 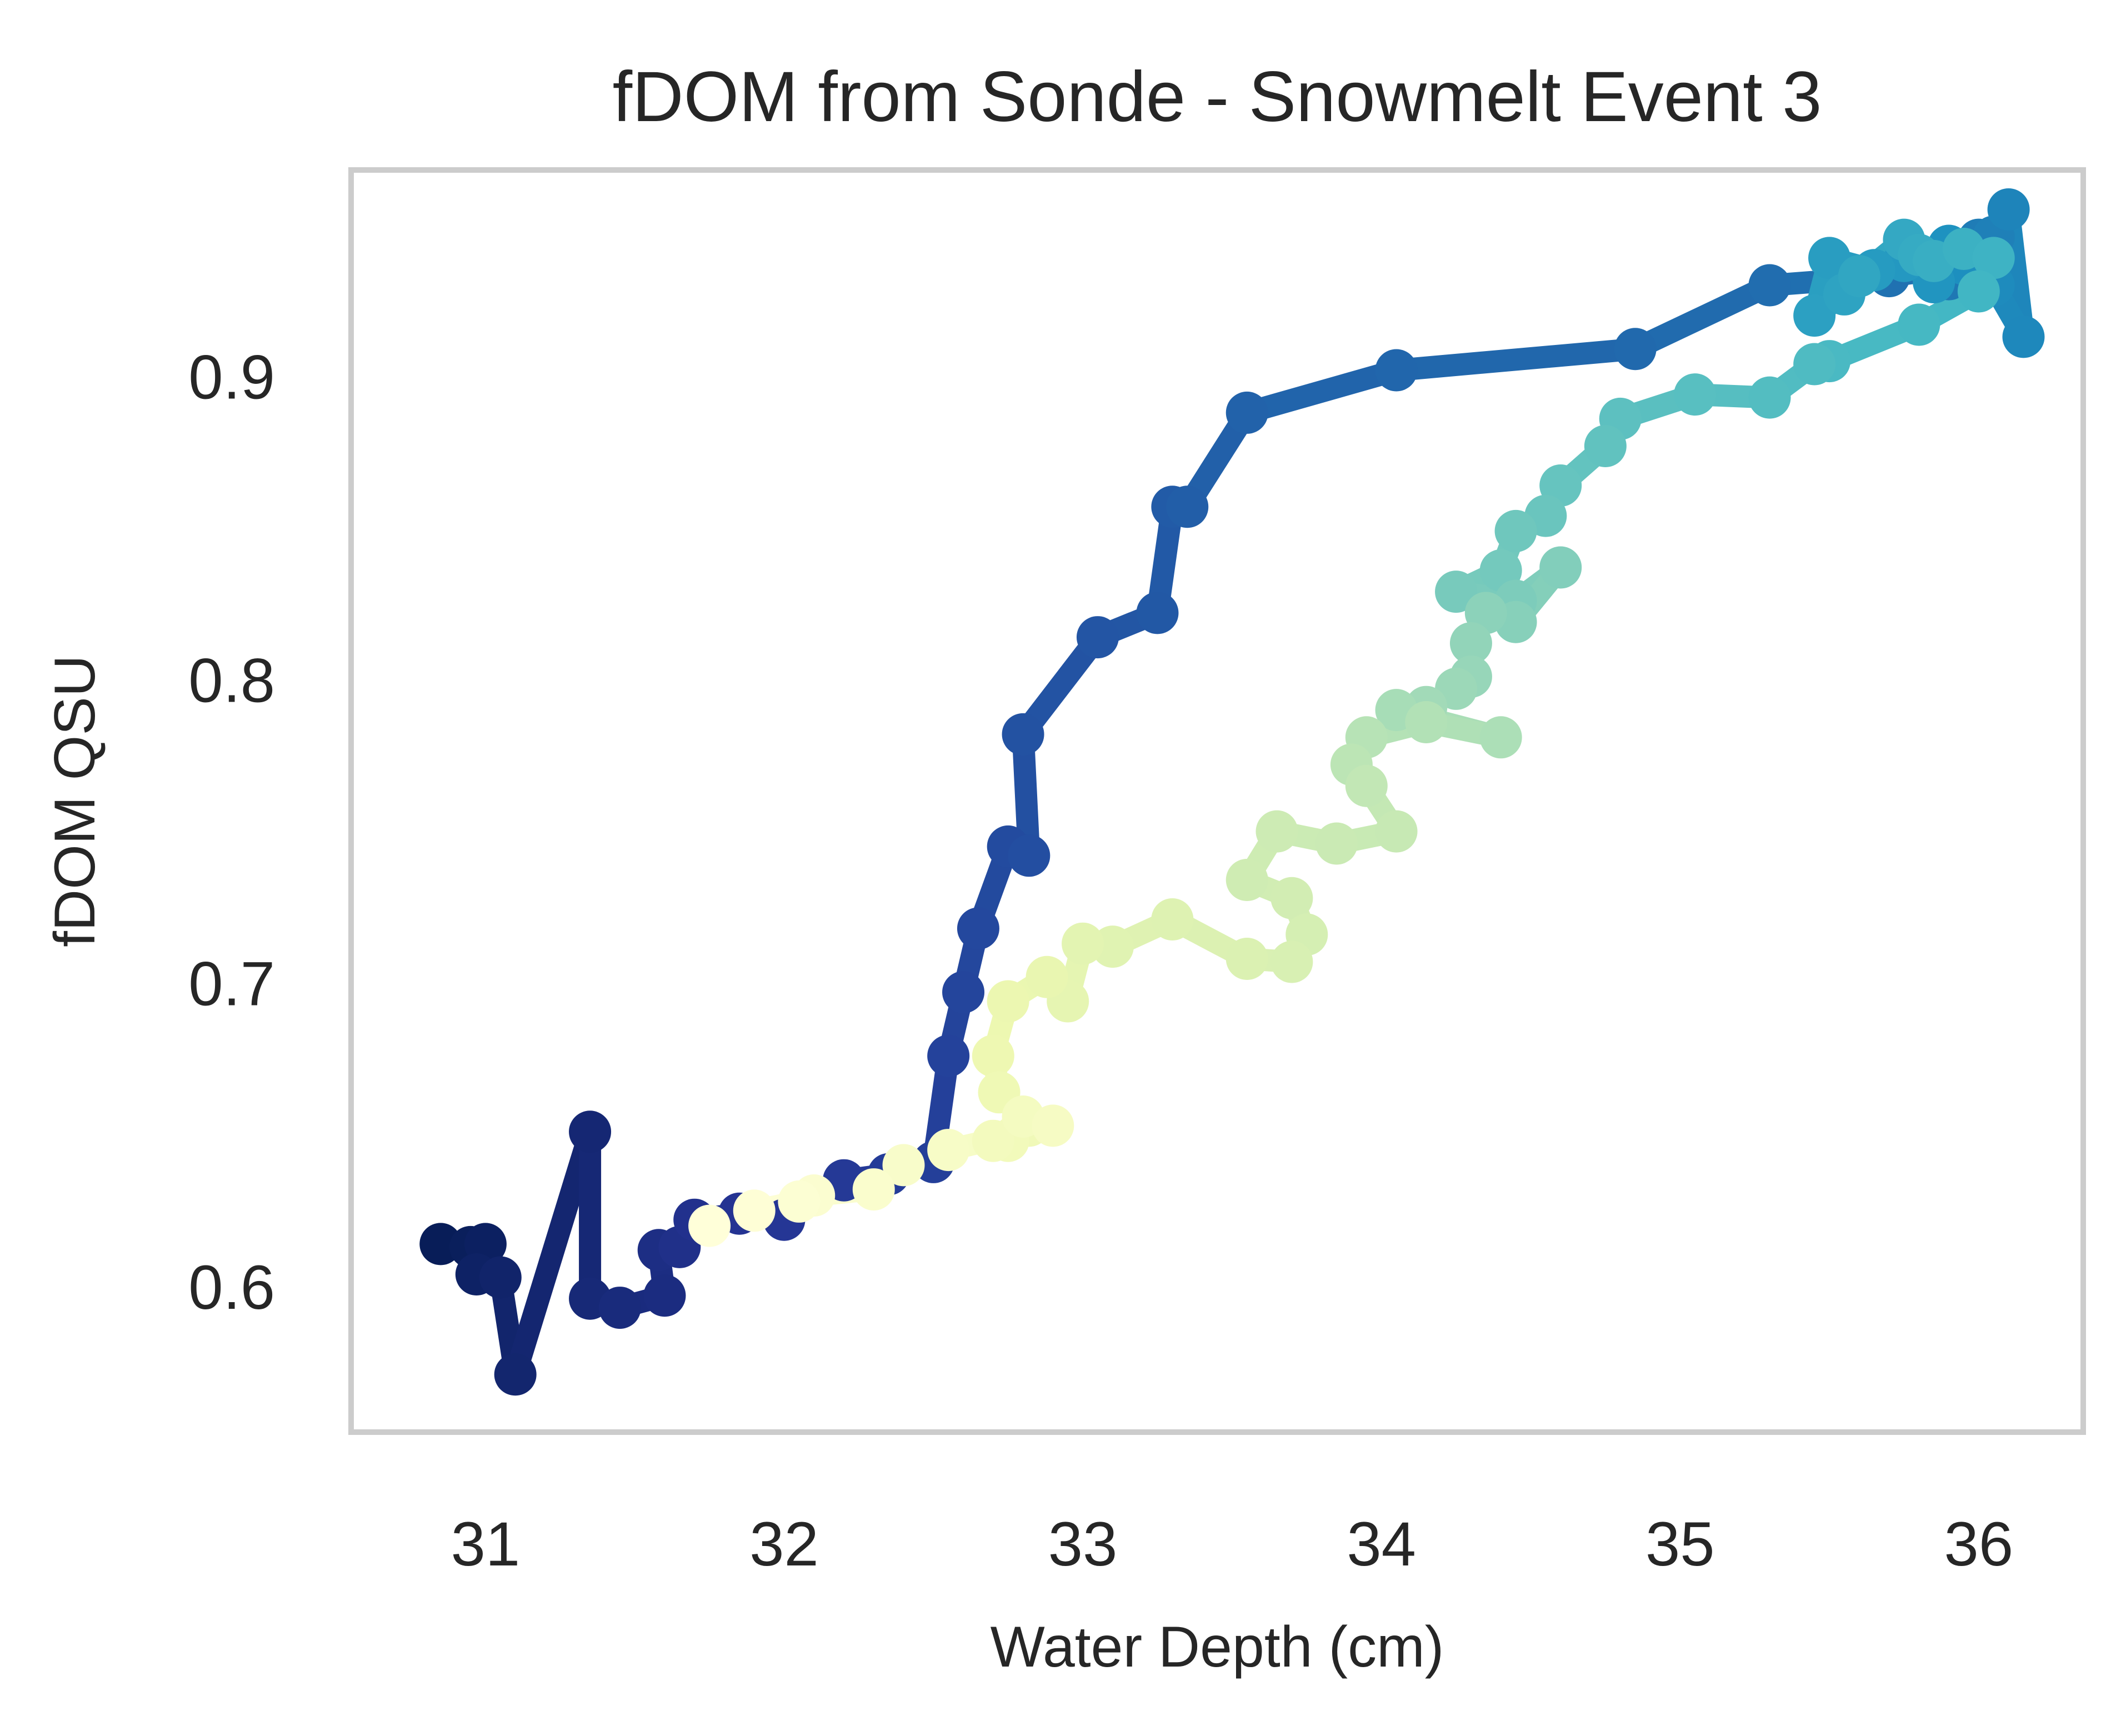 I want to click on x-tick-label: 36, so click(x=1979, y=1544).